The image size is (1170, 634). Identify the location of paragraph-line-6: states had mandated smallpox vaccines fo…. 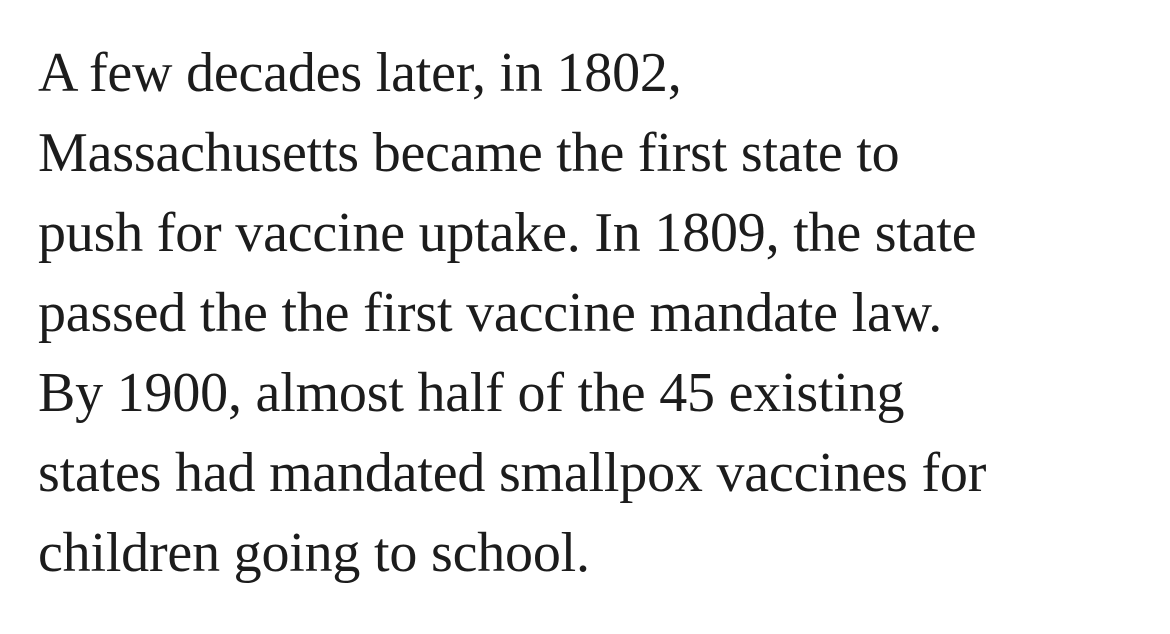
(512, 473).